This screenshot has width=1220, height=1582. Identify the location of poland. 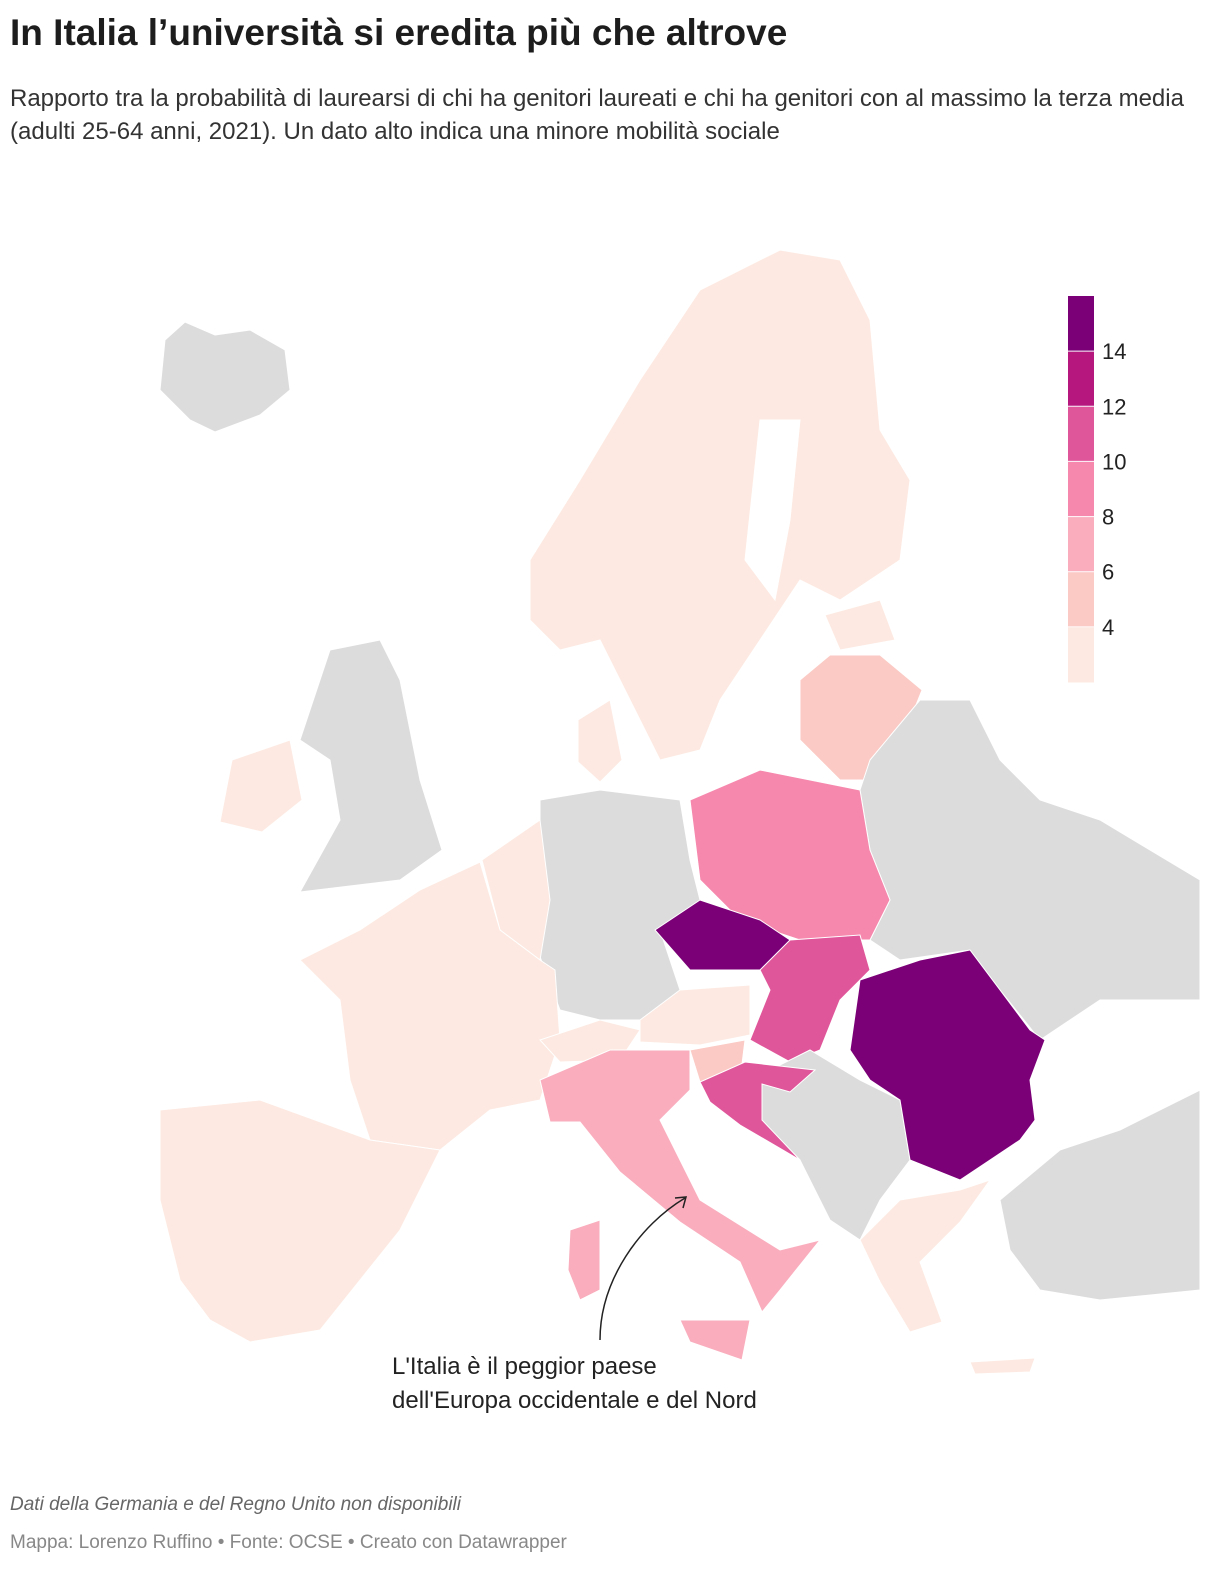
(790, 855).